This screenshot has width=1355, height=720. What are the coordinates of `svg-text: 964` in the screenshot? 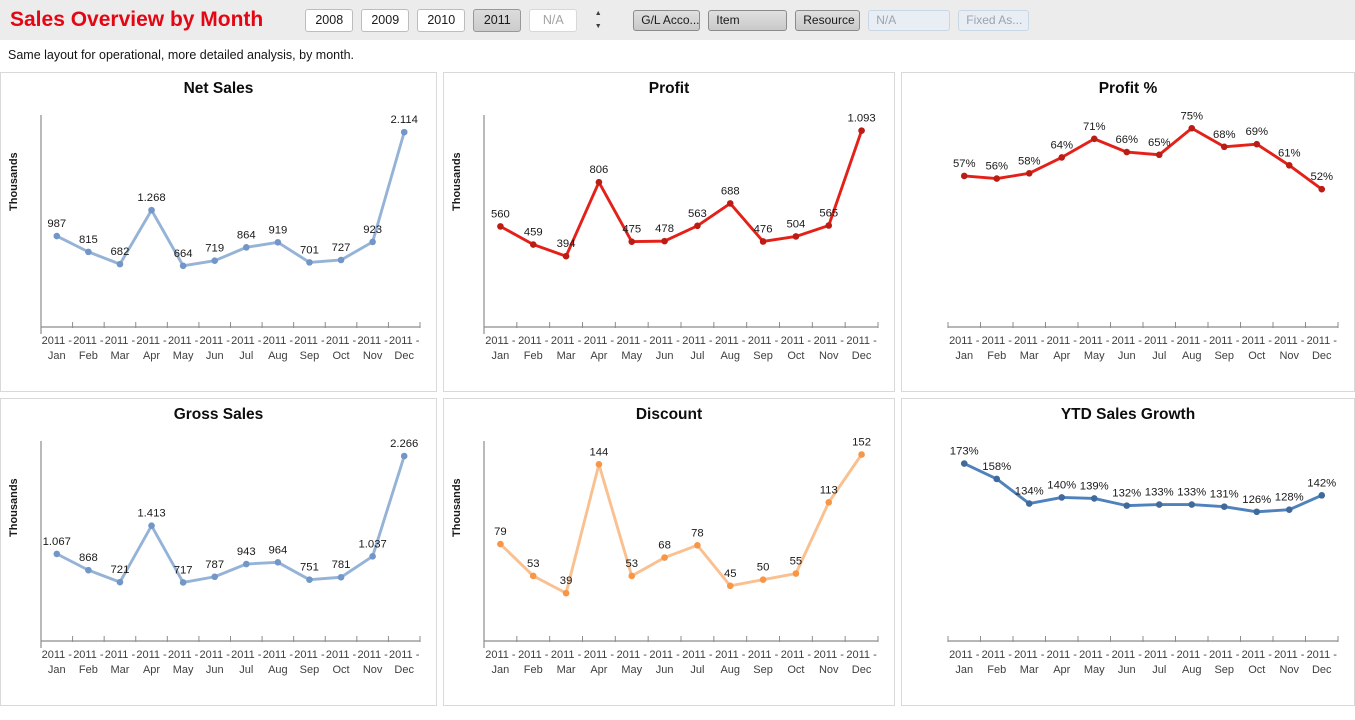 It's located at (277, 550).